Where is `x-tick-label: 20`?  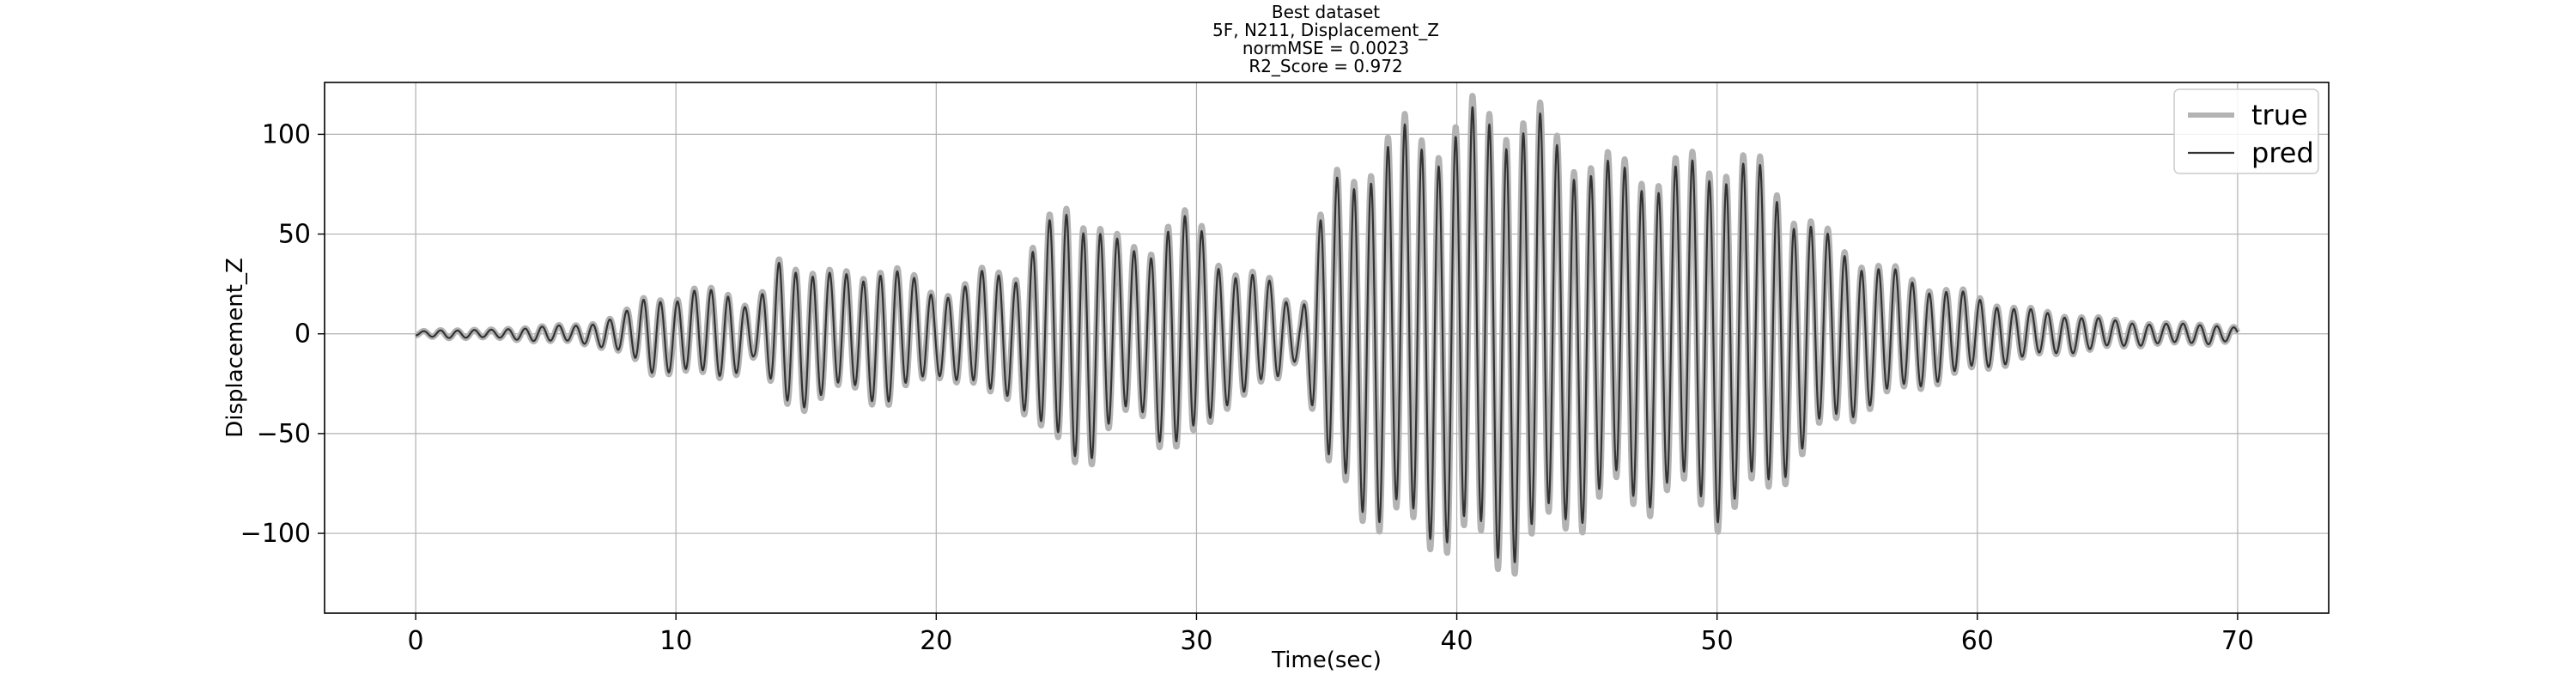 x-tick-label: 20 is located at coordinates (936, 641).